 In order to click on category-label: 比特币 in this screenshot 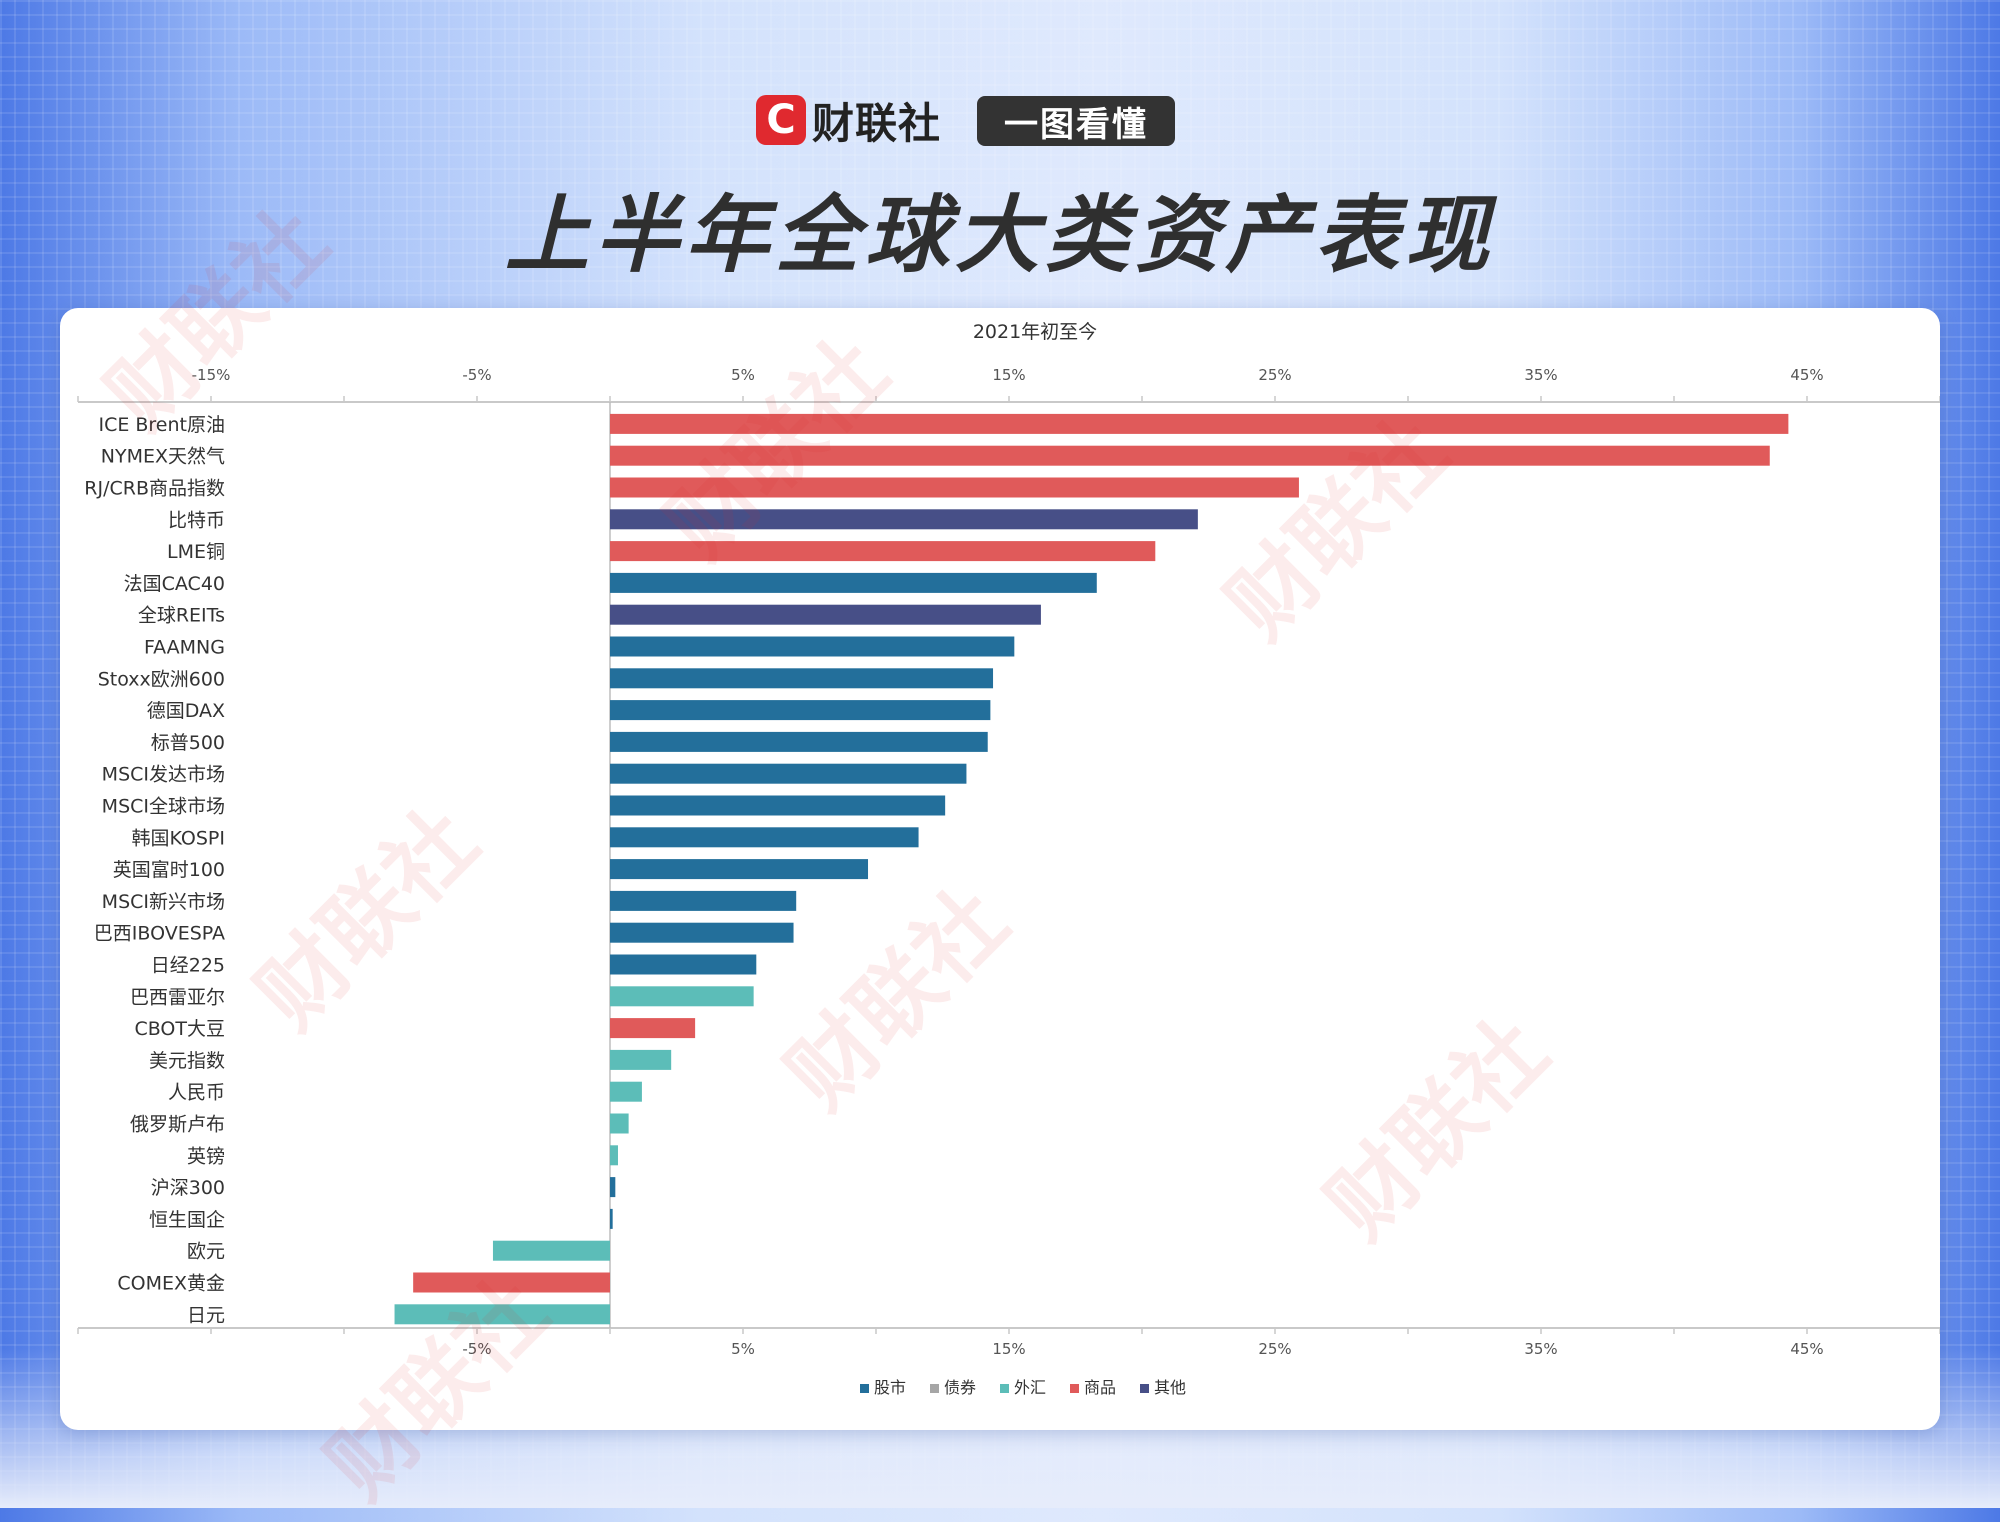, I will do `click(196, 520)`.